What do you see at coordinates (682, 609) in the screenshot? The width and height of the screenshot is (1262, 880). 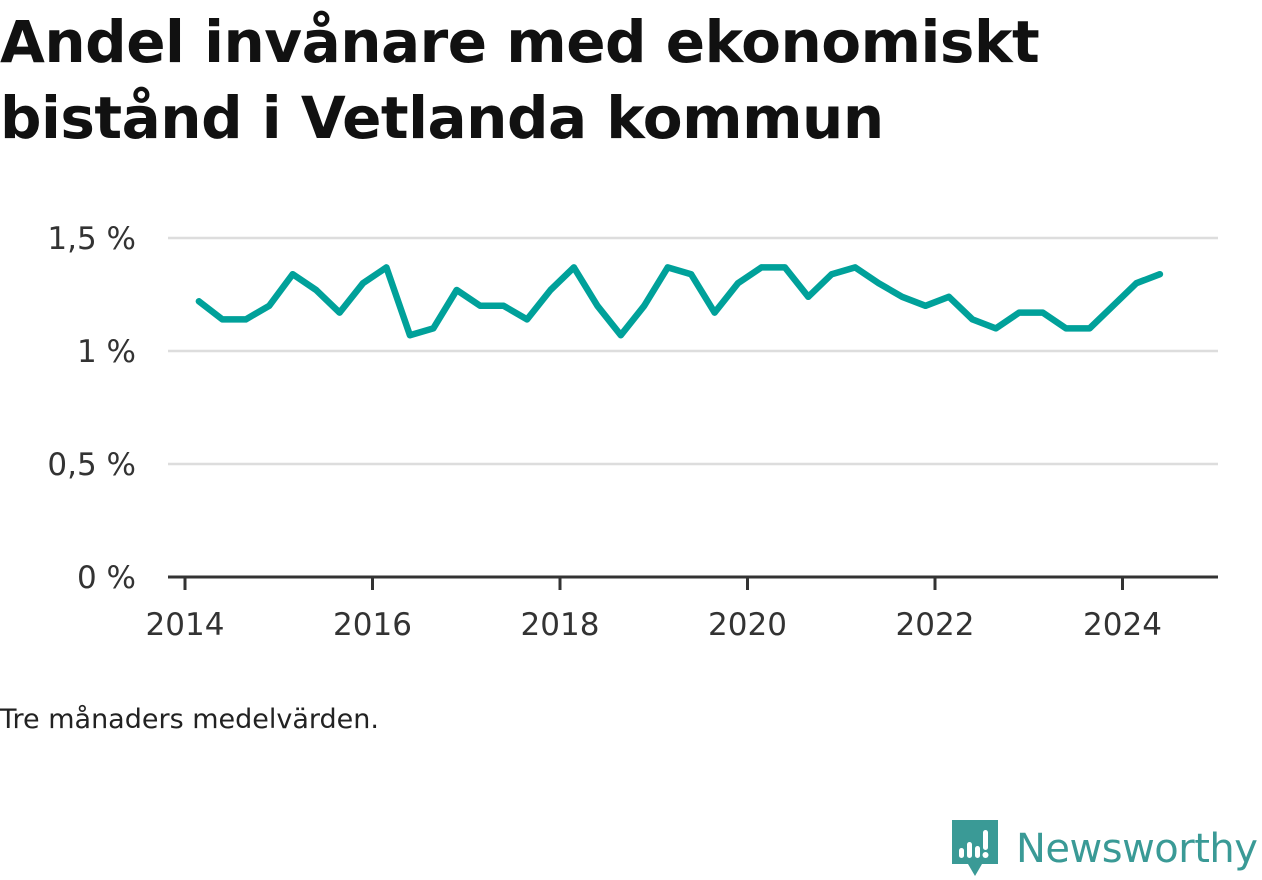 I see `x-axis: 2014 2016 2018 2020 2022 2024` at bounding box center [682, 609].